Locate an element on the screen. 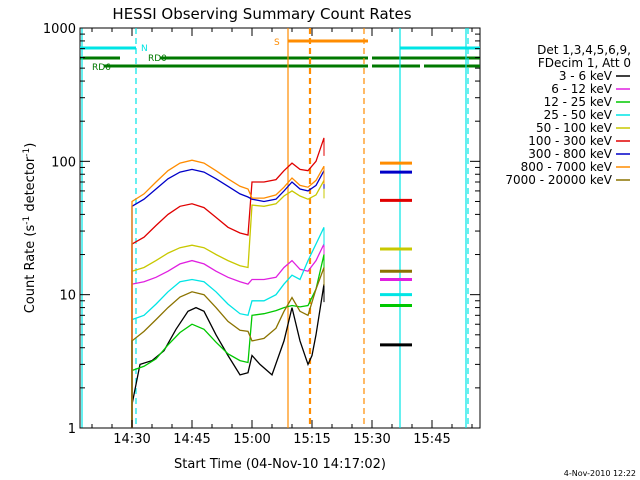  y-axis-label-main: Count Rate (s is located at coordinates (30, 269).